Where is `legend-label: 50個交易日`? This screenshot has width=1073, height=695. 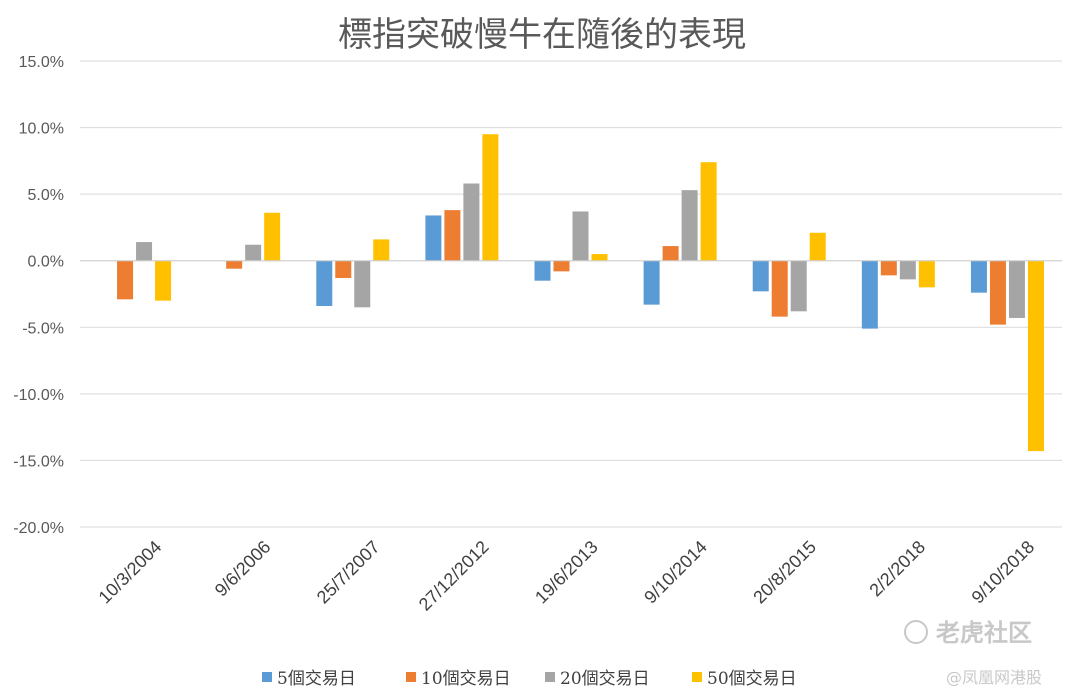 legend-label: 50個交易日 is located at coordinates (752, 679).